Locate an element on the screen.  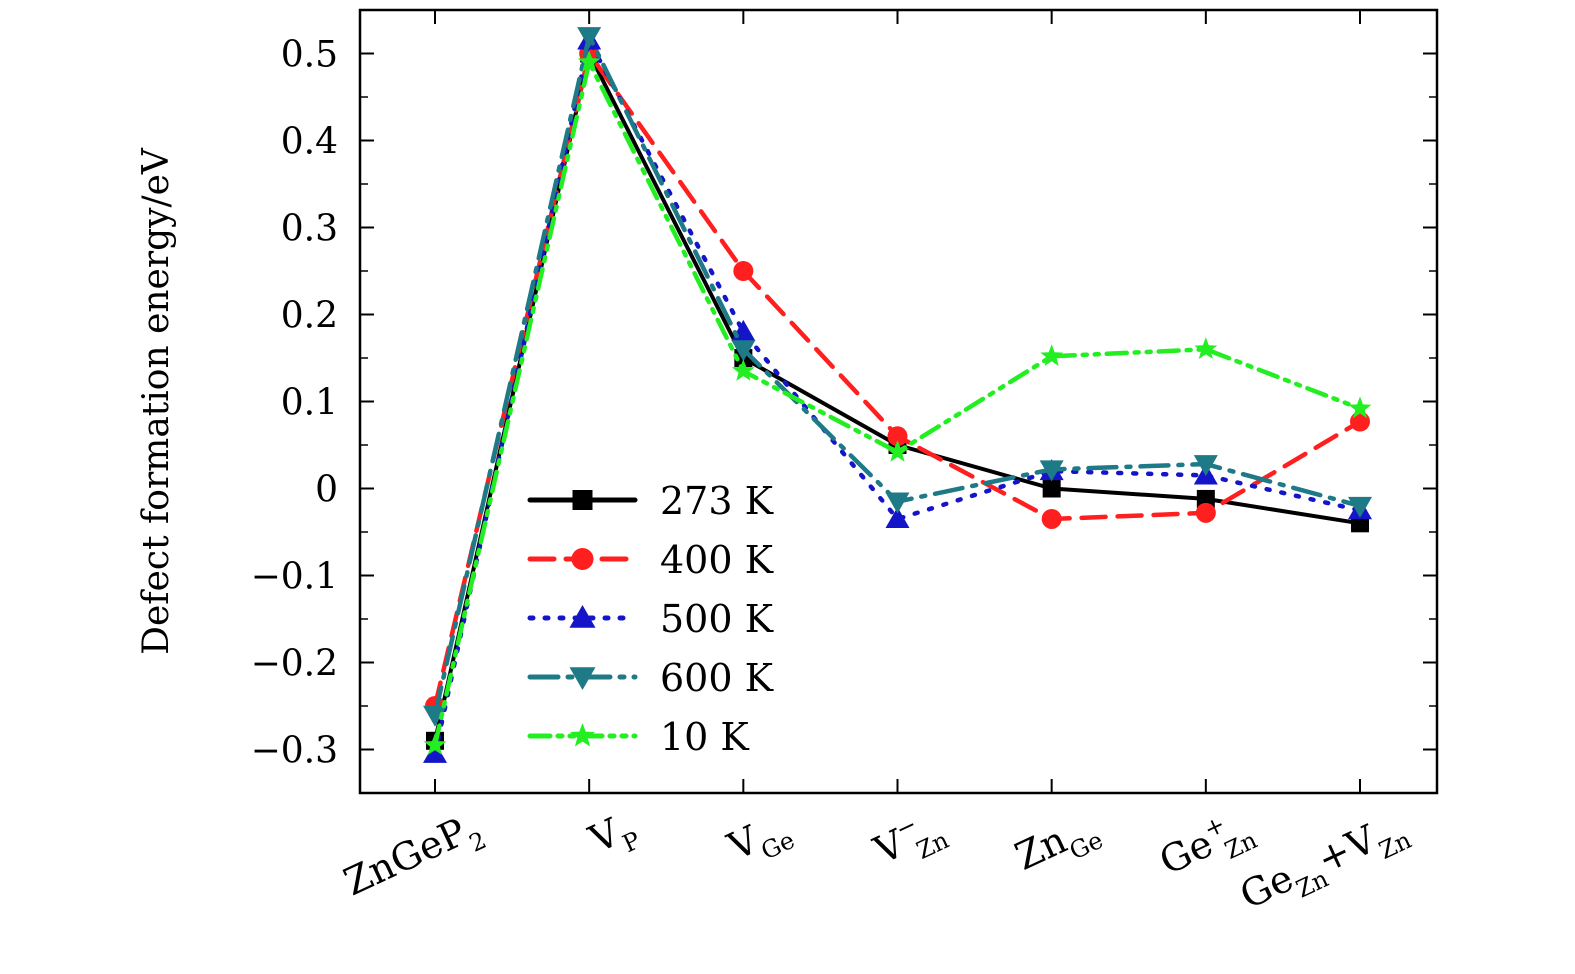
y-tick-label: 0.4 is located at coordinates (309, 142).